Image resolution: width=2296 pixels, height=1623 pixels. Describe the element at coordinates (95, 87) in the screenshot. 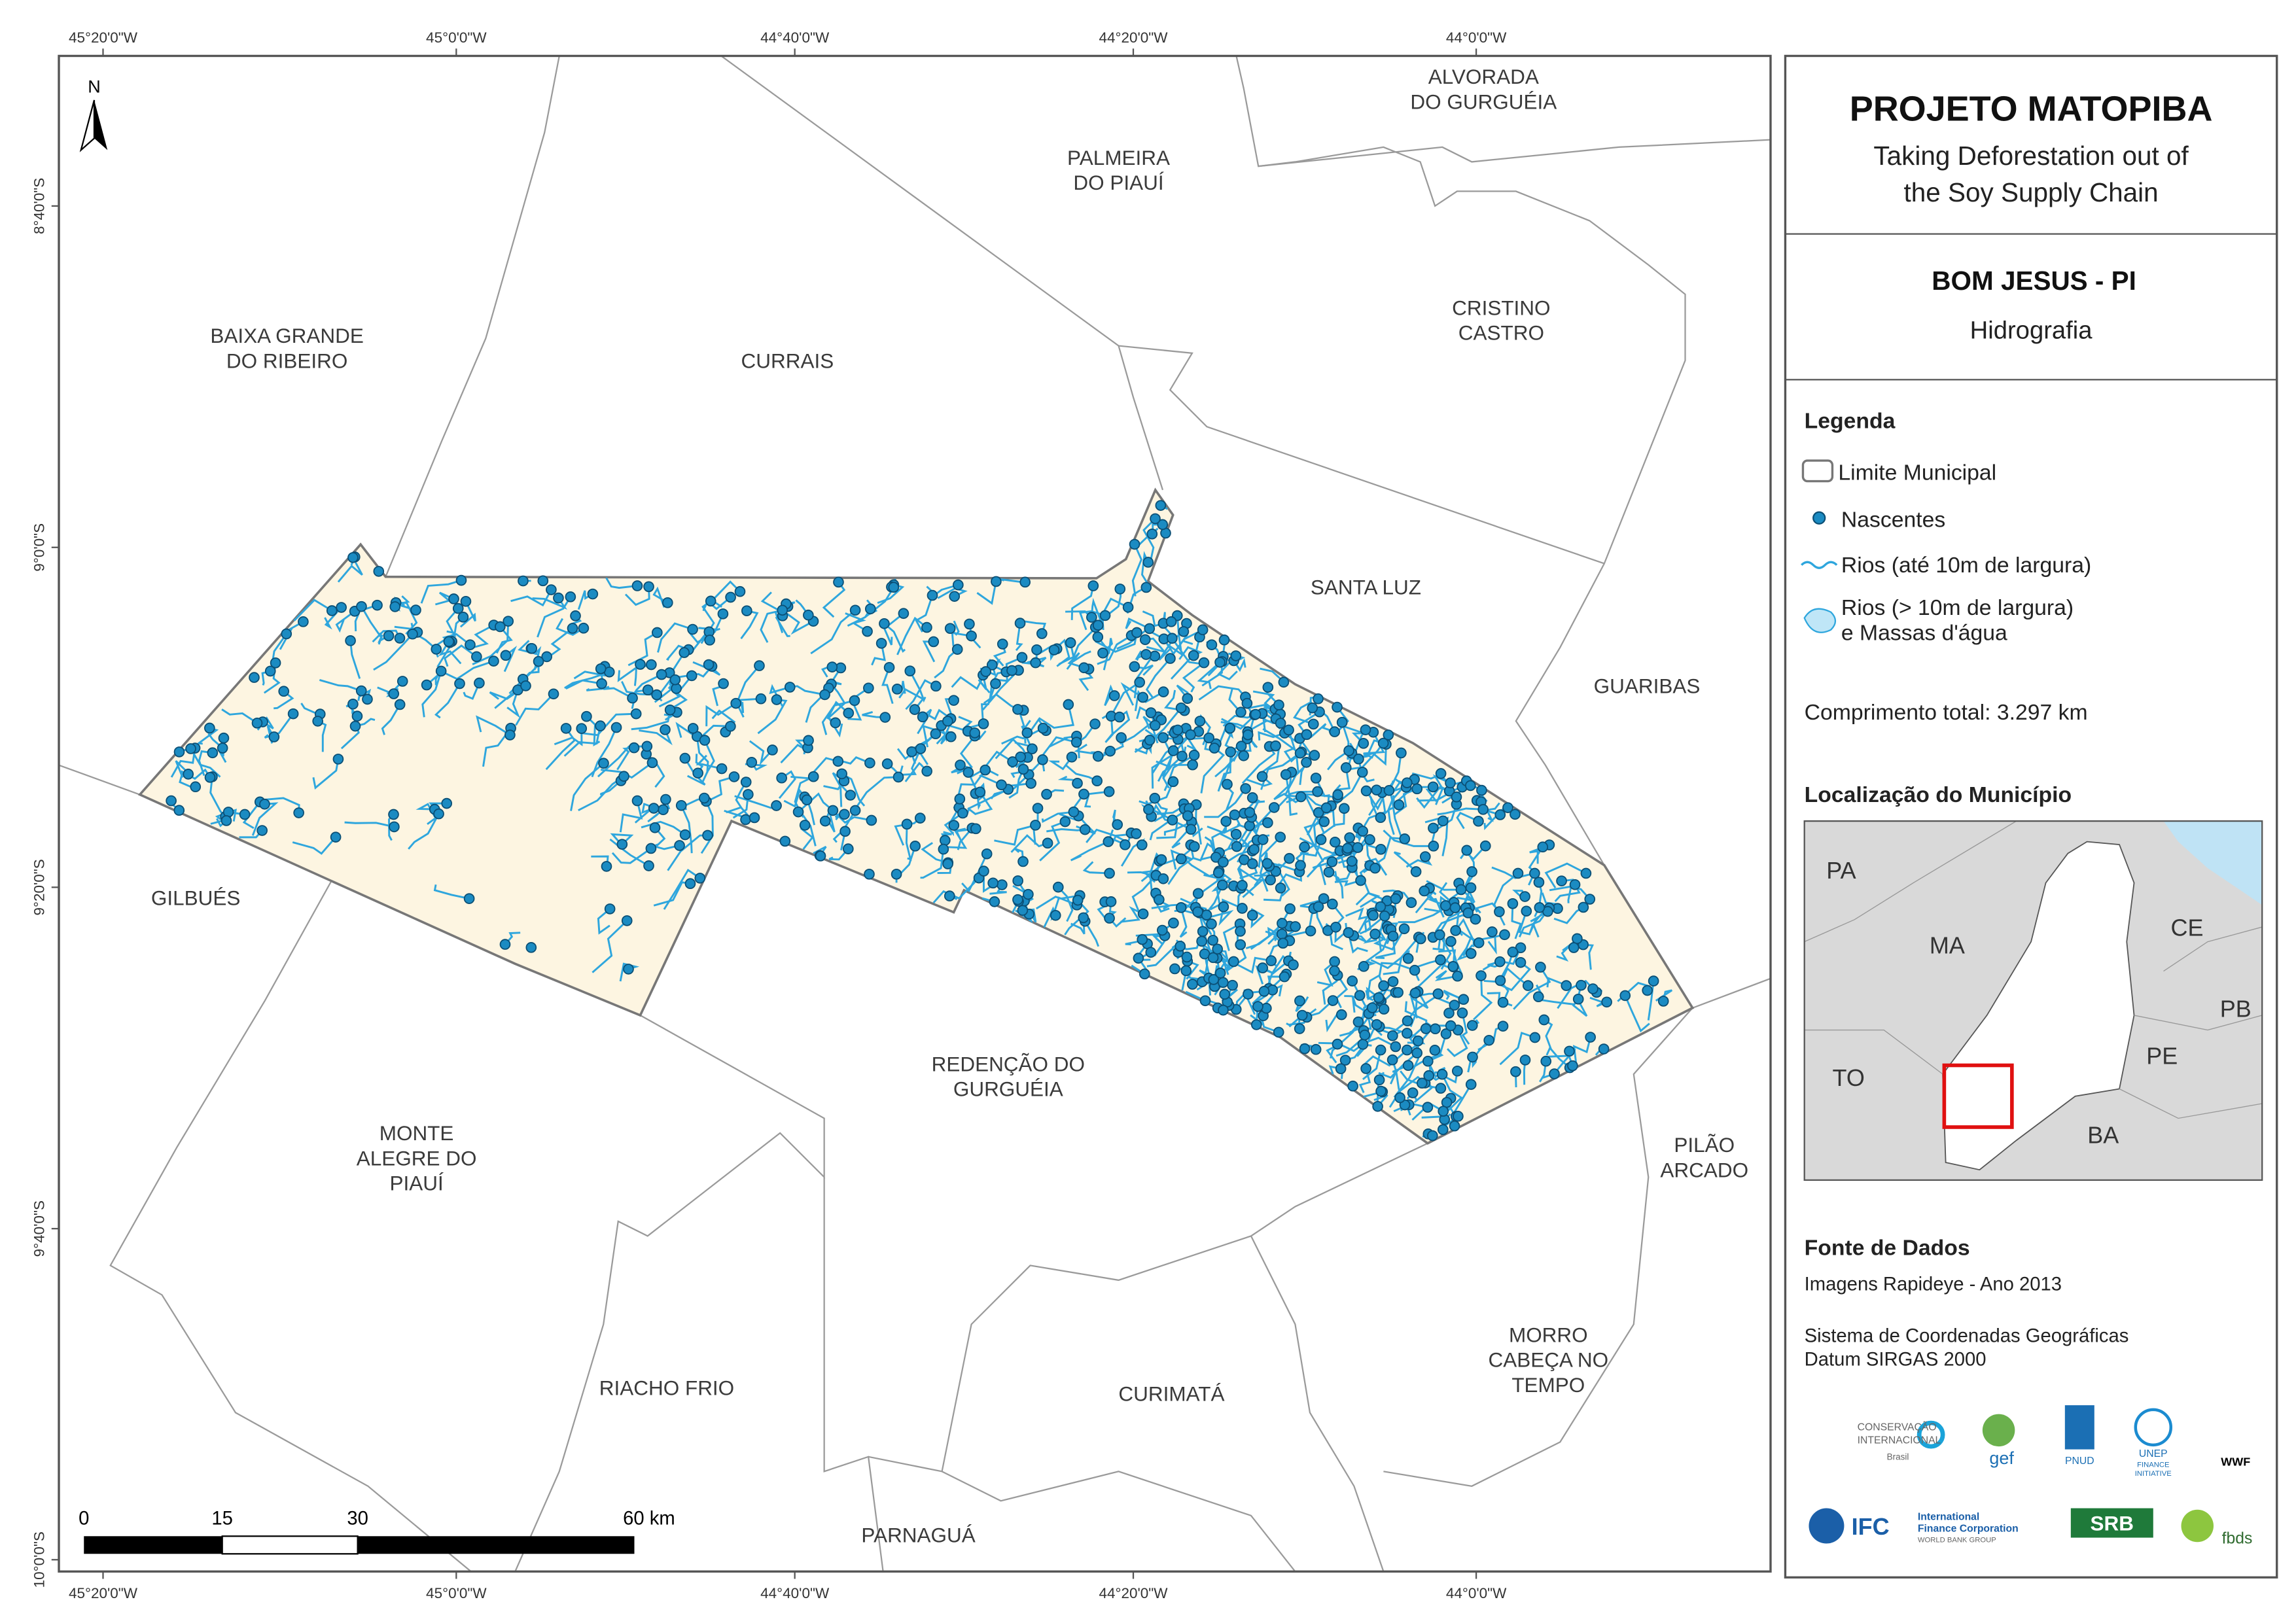

I see `north-label: N` at that location.